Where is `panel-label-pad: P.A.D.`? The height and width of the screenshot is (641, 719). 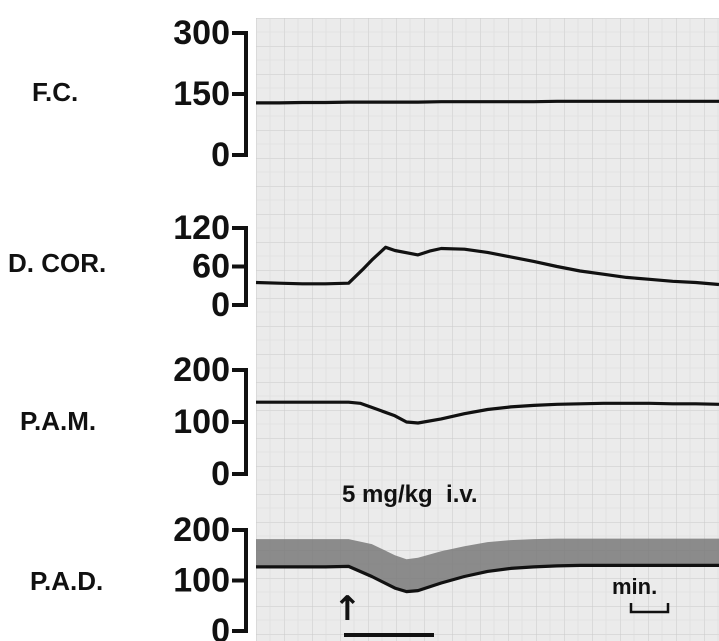 panel-label-pad: P.A.D. is located at coordinates (66, 581).